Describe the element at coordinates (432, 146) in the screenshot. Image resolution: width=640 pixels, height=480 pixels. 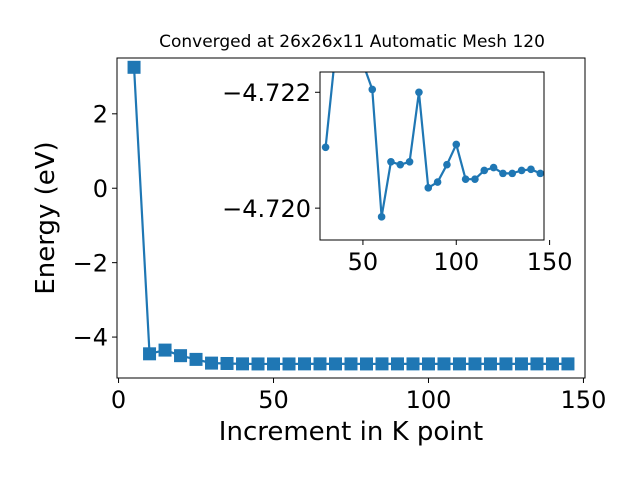
I see `inset-series` at that location.